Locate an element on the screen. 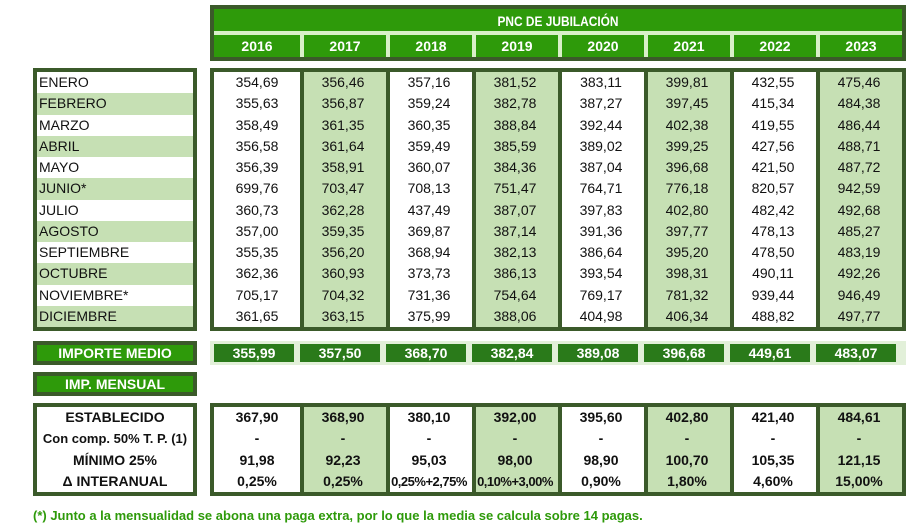 The image size is (915, 528). value-cell: 754,64 is located at coordinates (515, 294).